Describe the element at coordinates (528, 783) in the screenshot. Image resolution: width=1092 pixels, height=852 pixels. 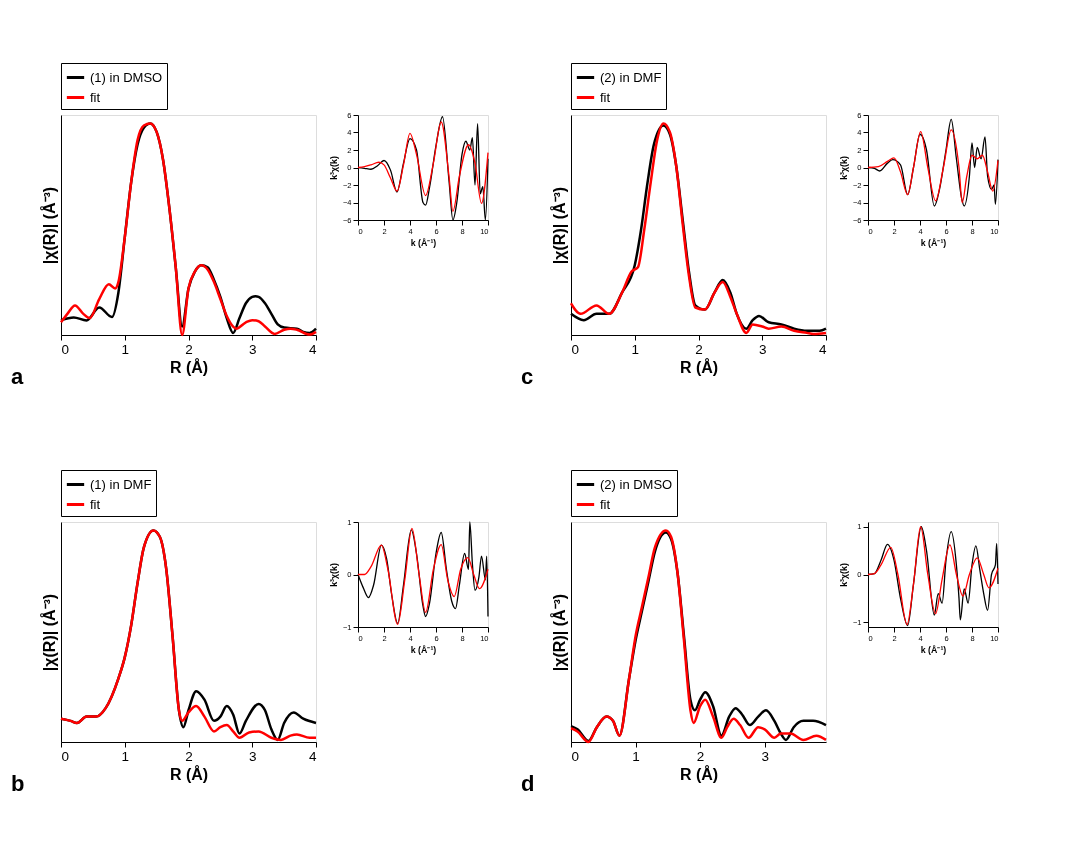
I see `text: d` at that location.